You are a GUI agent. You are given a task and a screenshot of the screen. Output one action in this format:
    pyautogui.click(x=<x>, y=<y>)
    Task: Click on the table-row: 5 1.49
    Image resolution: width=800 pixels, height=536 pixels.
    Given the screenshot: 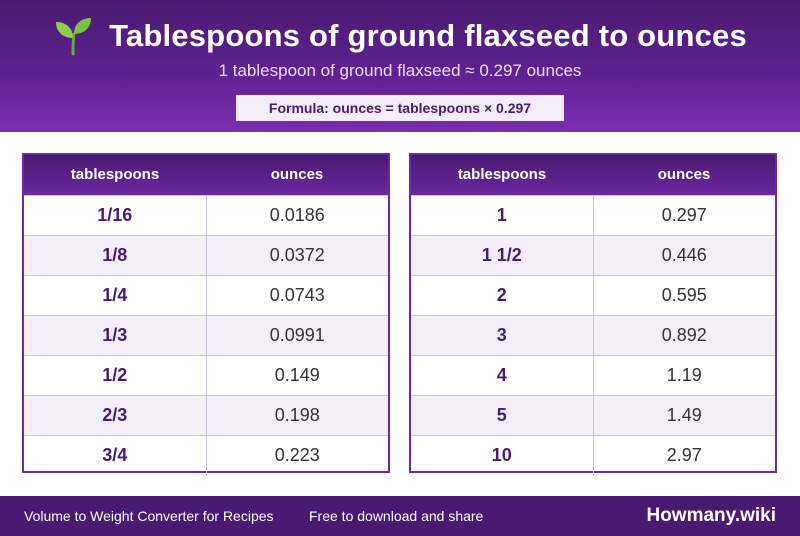 What is the action you would take?
    pyautogui.click(x=593, y=415)
    